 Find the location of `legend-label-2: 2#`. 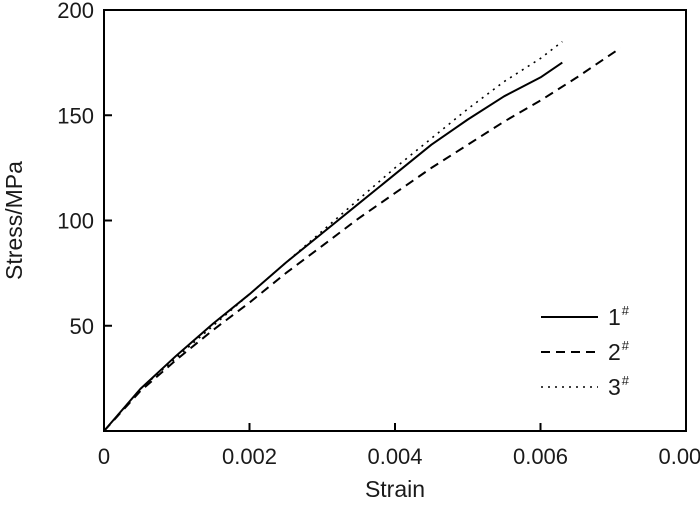

legend-label-2: 2# is located at coordinates (619, 351).